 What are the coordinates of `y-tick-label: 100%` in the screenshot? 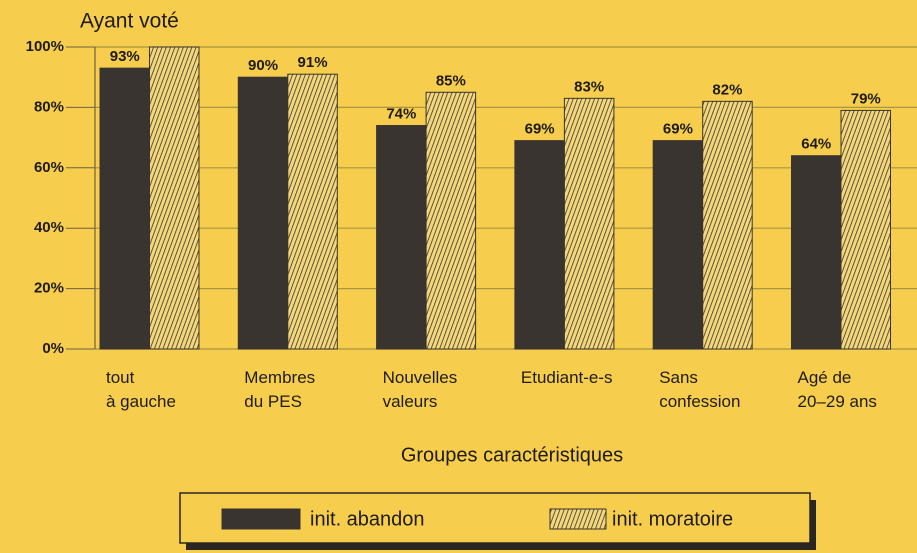 It's located at (45, 46).